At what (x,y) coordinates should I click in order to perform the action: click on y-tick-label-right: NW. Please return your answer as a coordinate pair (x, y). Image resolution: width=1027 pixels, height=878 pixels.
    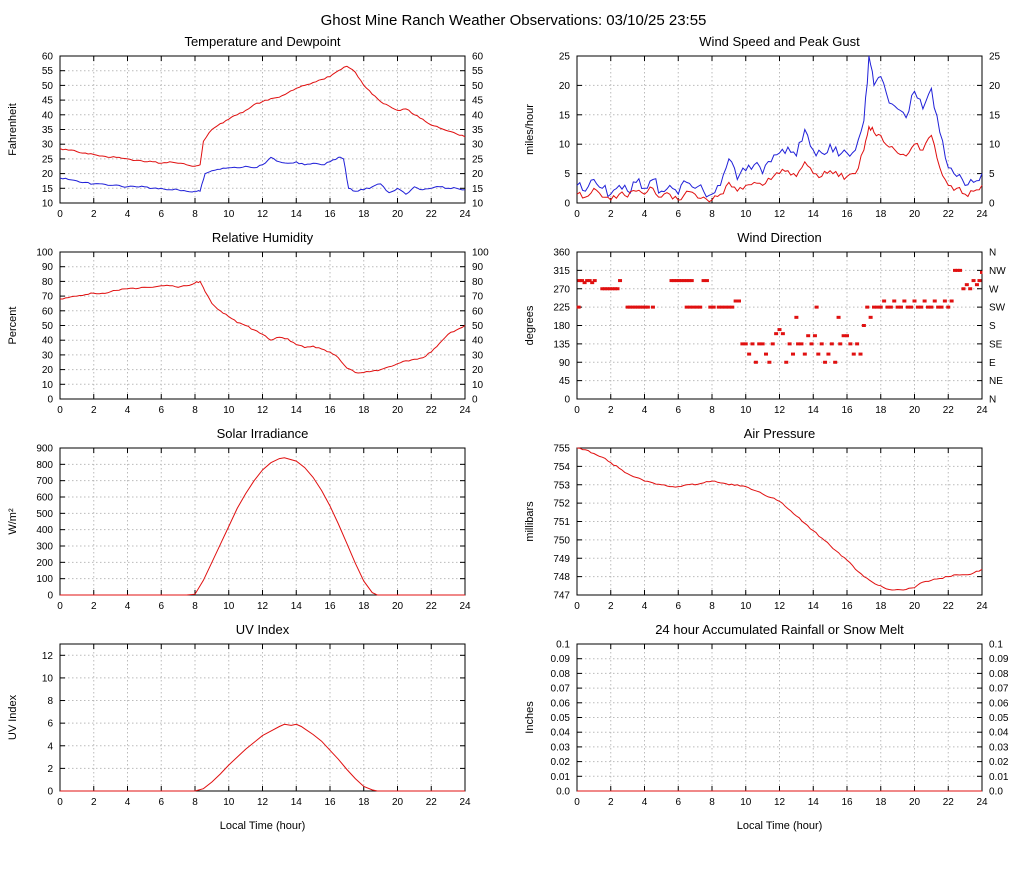
    Looking at the image, I should click on (997, 271).